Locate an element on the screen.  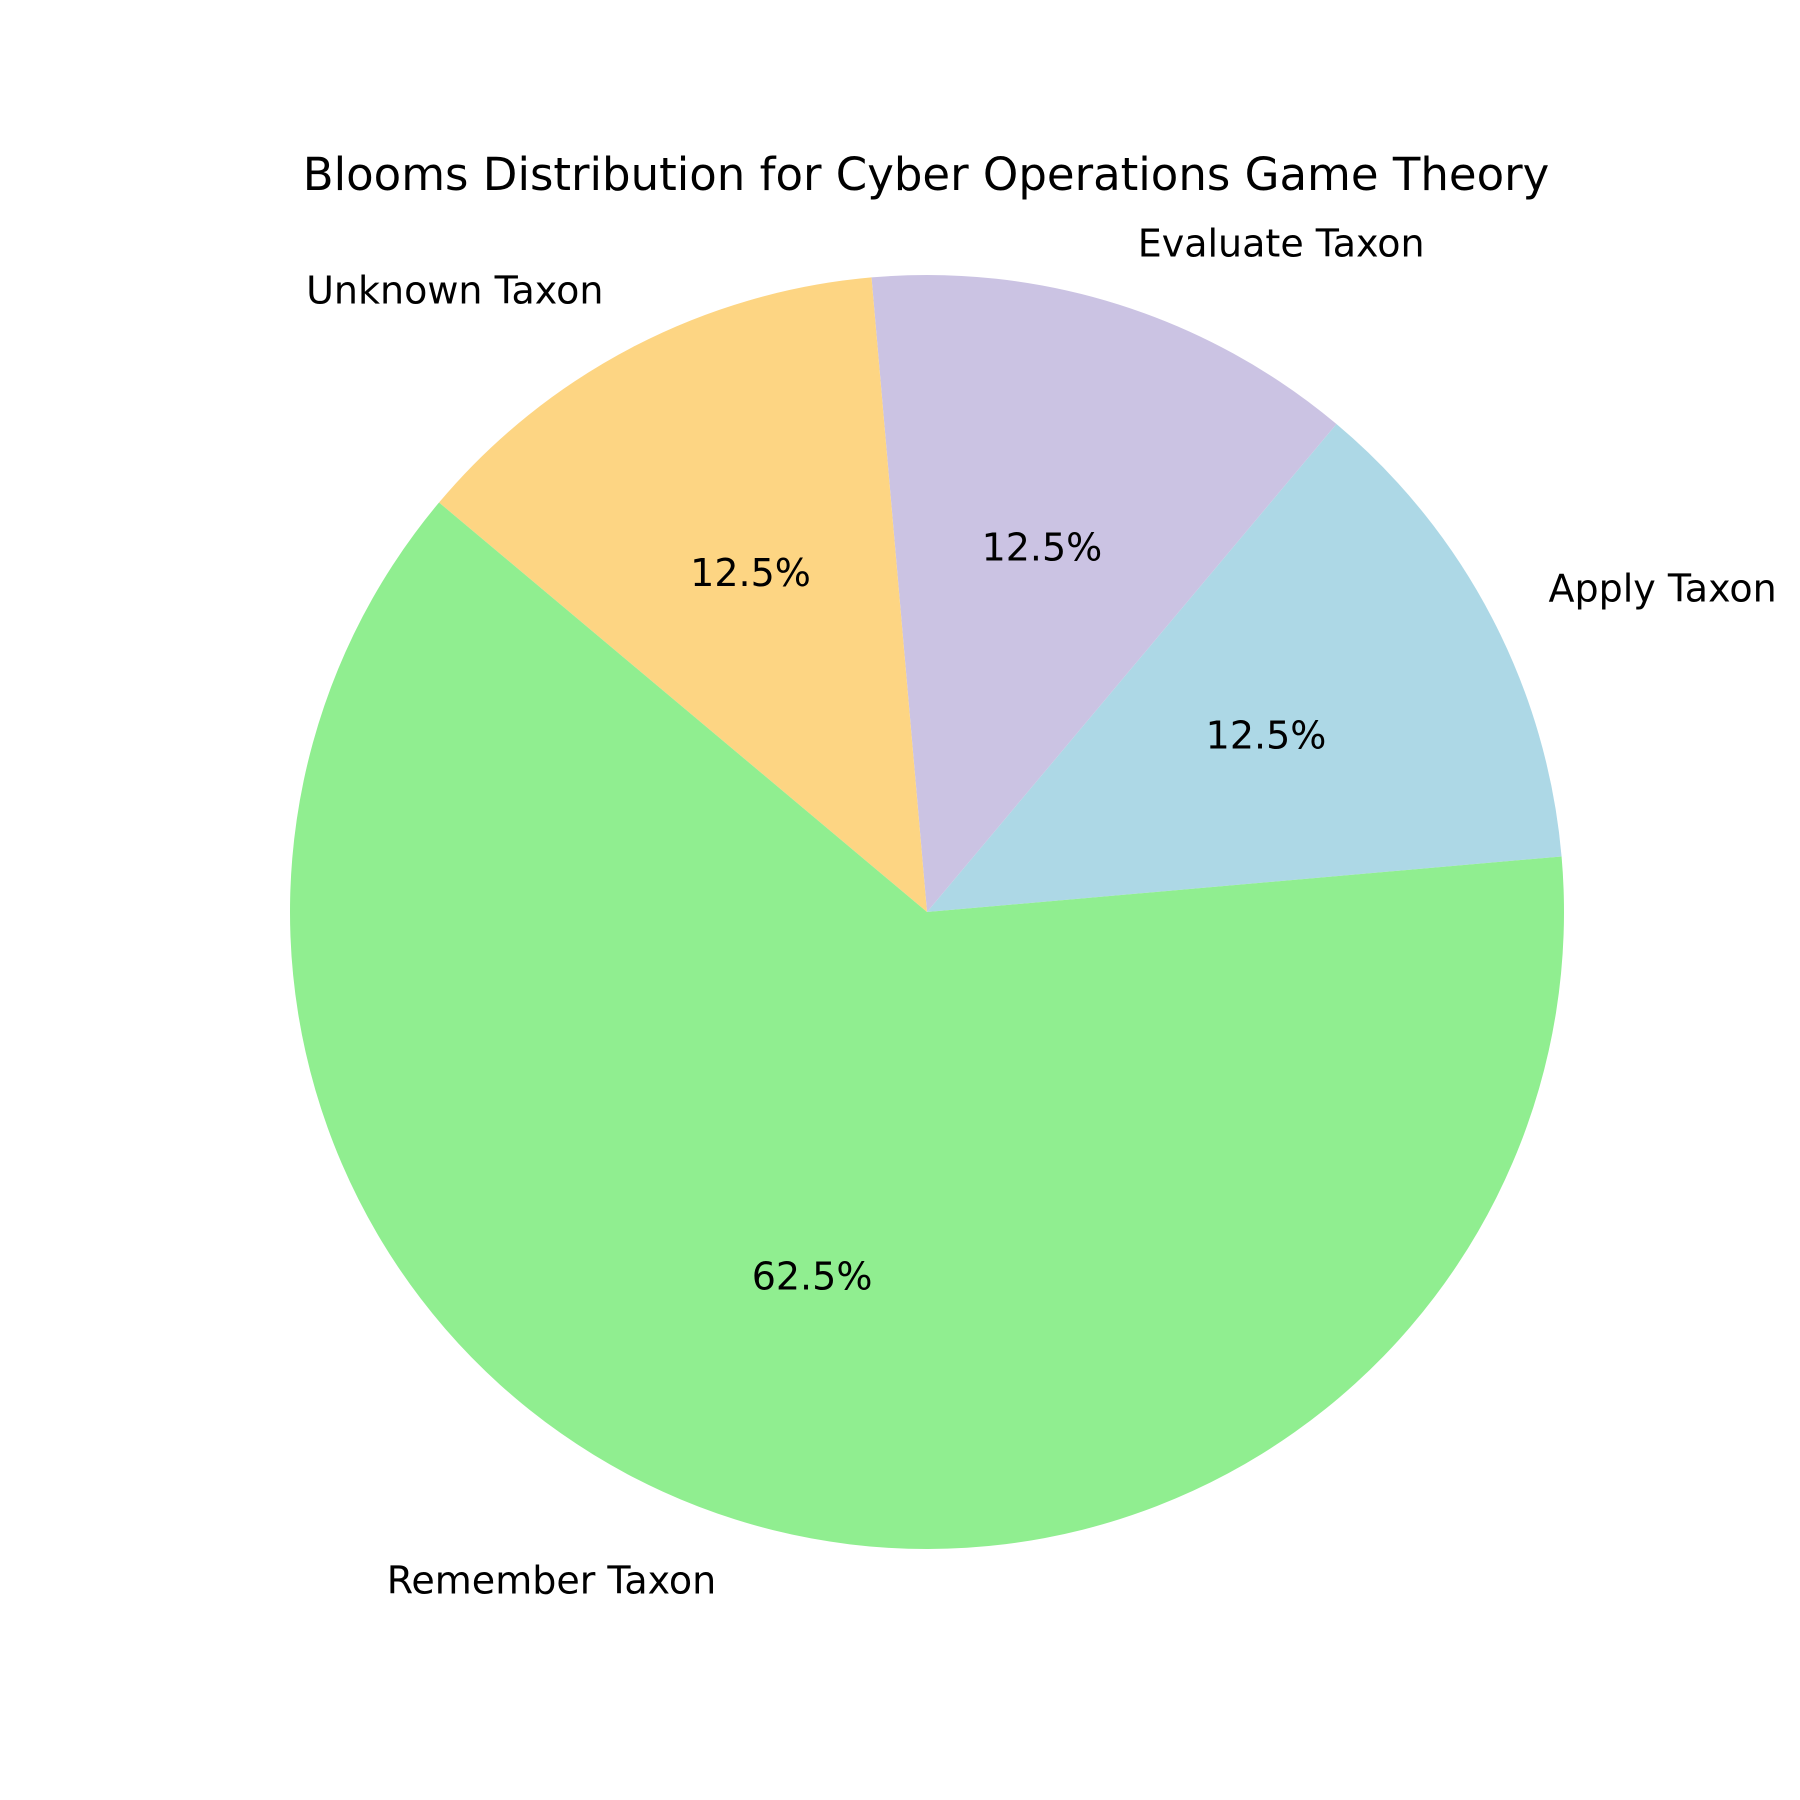
percent-label-evaluate-taxon: 12.5% is located at coordinates (1042, 547).